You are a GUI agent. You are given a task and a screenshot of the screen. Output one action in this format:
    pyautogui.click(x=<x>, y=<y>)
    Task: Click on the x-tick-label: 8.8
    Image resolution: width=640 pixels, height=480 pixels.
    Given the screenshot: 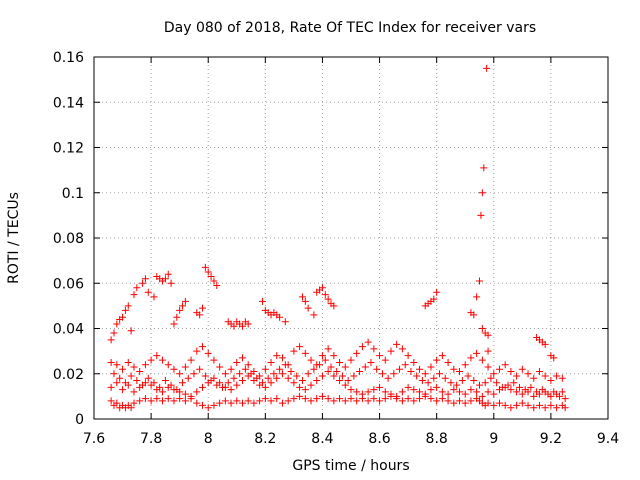 What is the action you would take?
    pyautogui.click(x=437, y=439)
    